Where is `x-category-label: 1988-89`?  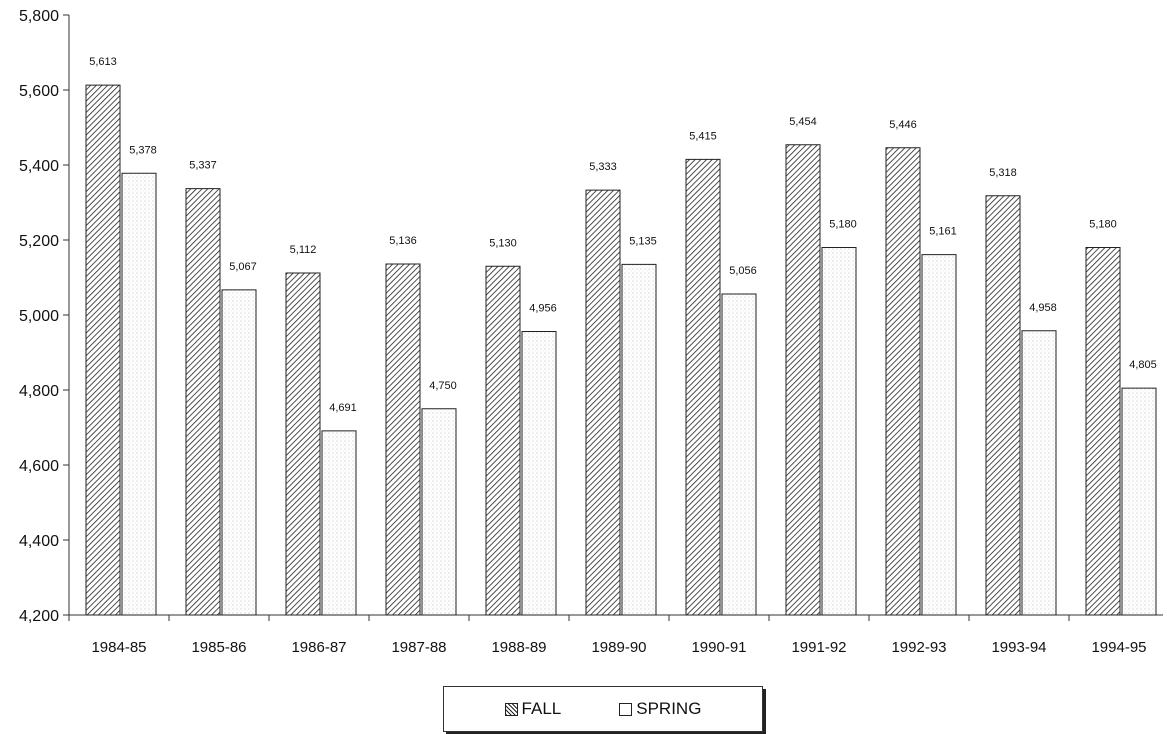 x-category-label: 1988-89 is located at coordinates (518, 647).